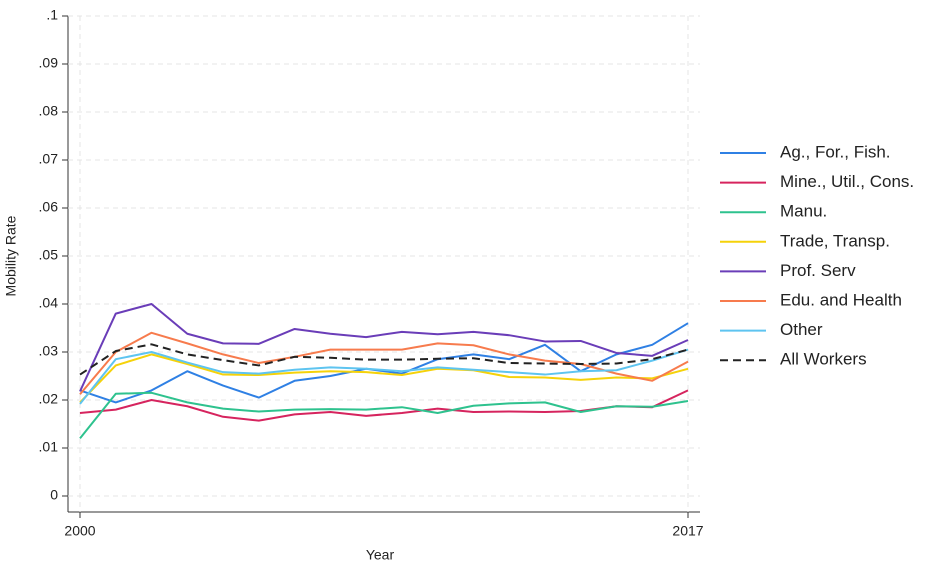 The width and height of the screenshot is (951, 565). What do you see at coordinates (49, 111) in the screenshot?
I see `y-tick-label: .08` at bounding box center [49, 111].